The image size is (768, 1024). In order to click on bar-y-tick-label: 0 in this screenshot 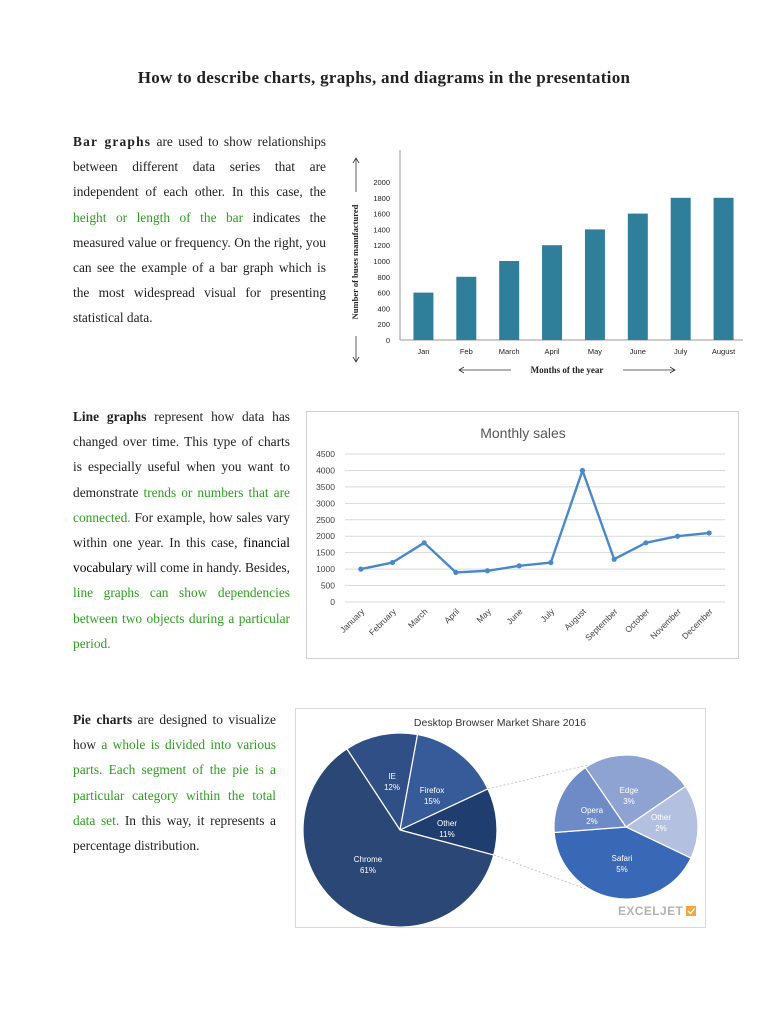, I will do `click(388, 340)`.